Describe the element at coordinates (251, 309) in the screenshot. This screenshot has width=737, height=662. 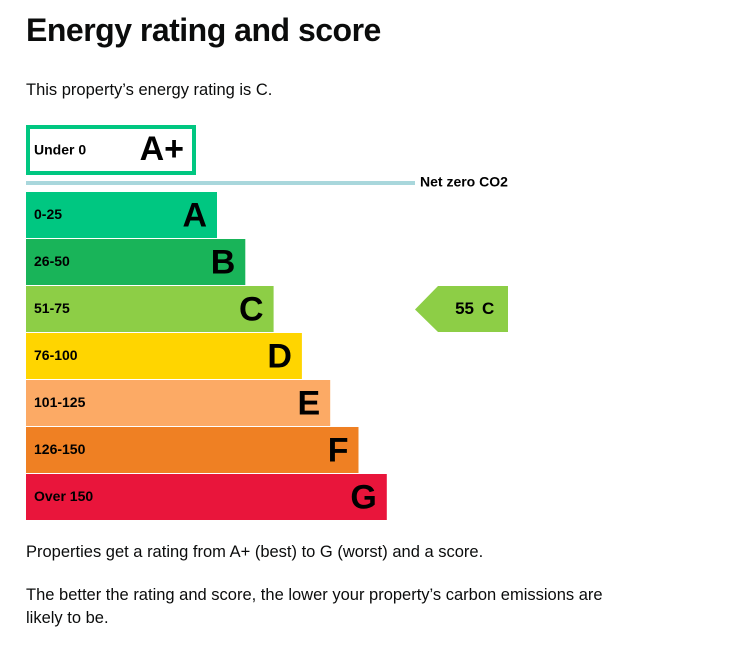
I see `band-letter: C` at that location.